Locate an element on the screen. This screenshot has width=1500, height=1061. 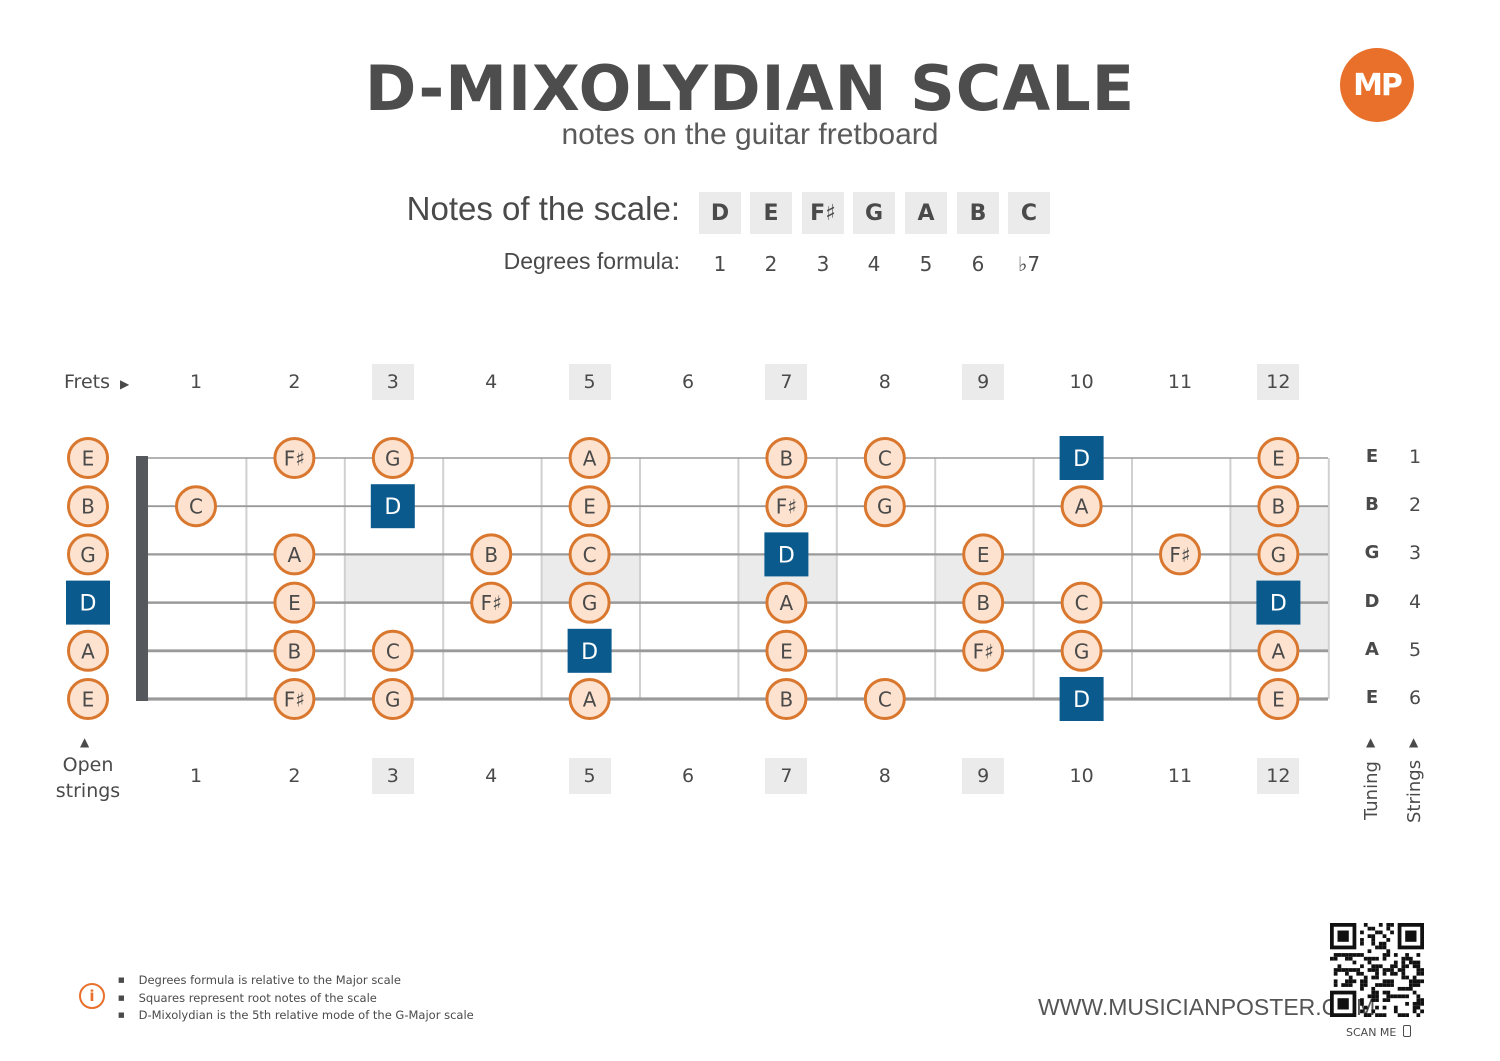
fret-number: 7 is located at coordinates (786, 382).